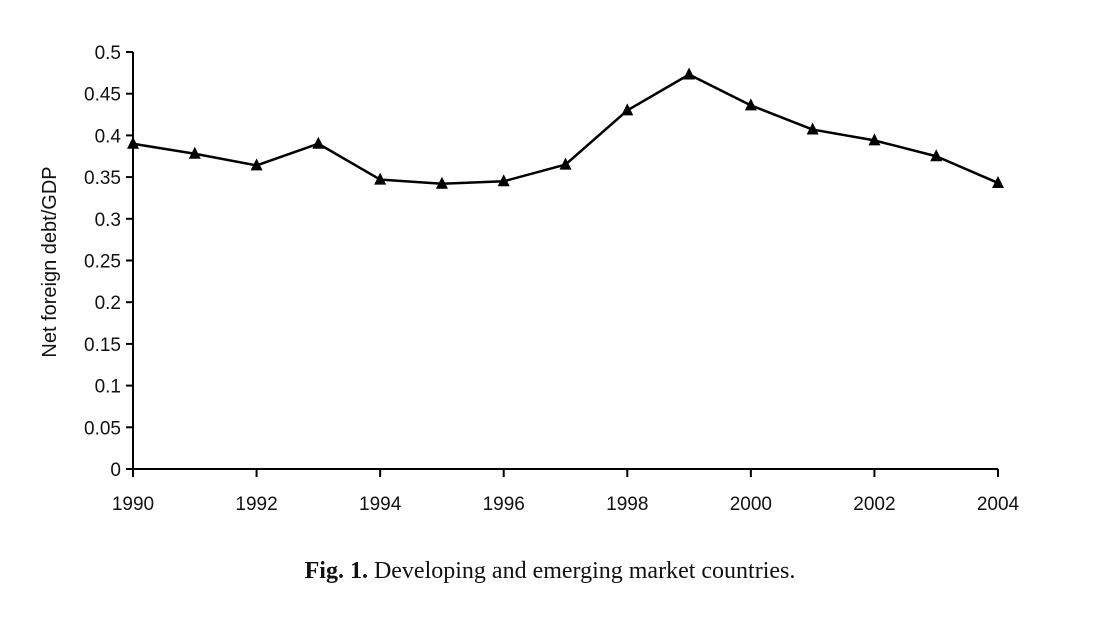  Describe the element at coordinates (627, 109) in the screenshot. I see `data-point-1998` at that location.